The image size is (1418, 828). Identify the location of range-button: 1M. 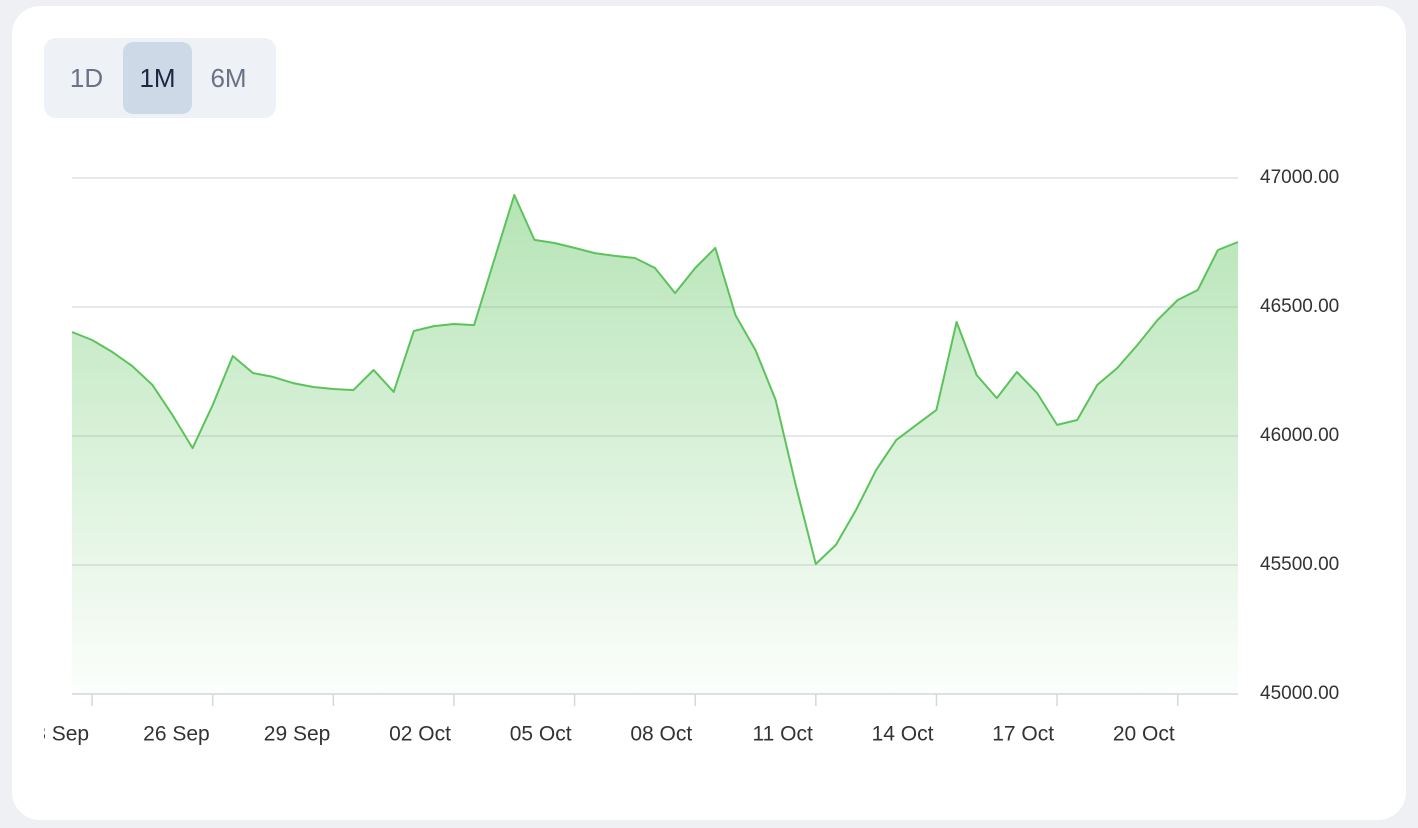
(157, 78).